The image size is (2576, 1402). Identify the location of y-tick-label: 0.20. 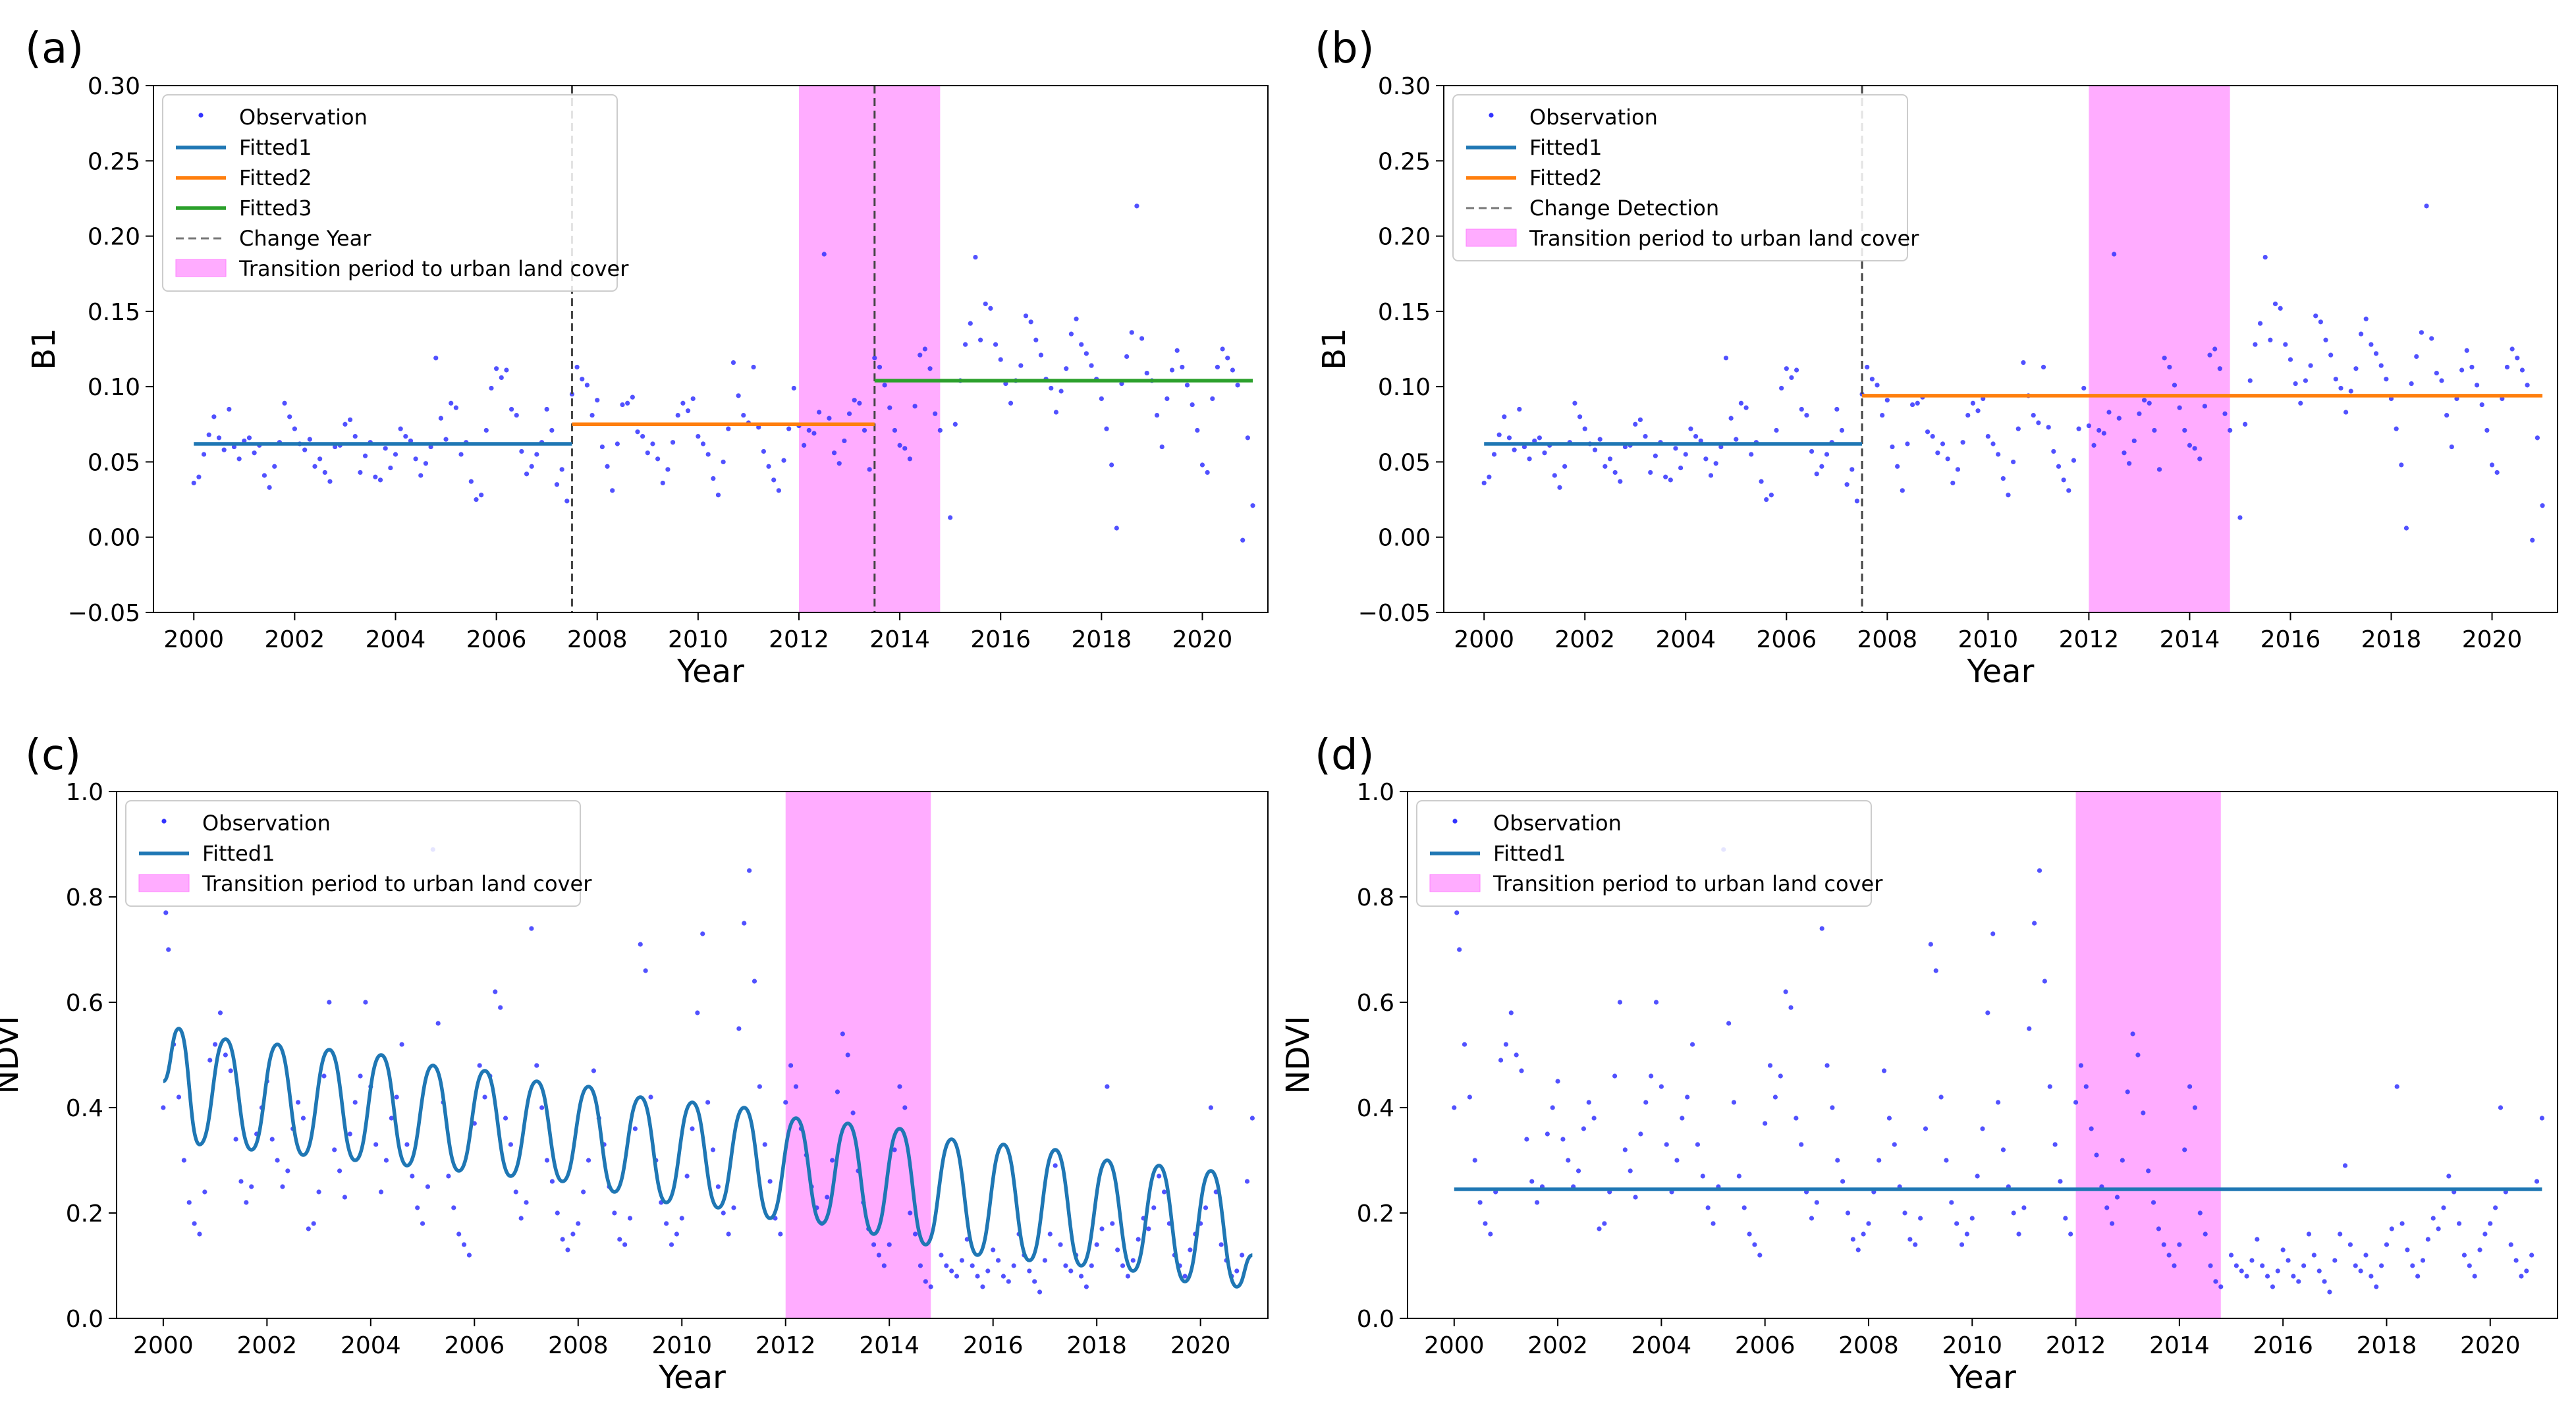
(1404, 237).